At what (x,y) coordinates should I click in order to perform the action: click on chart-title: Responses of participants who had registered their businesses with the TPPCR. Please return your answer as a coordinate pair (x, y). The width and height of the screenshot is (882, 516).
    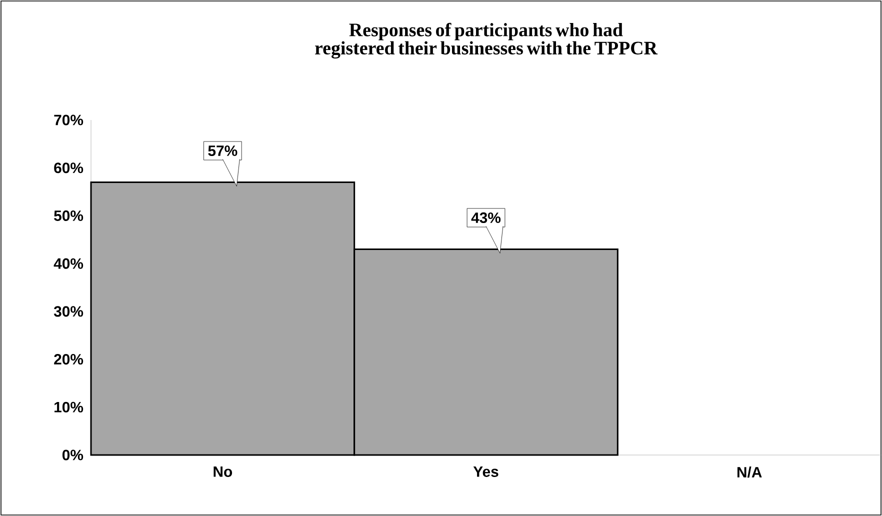
    Looking at the image, I should click on (486, 40).